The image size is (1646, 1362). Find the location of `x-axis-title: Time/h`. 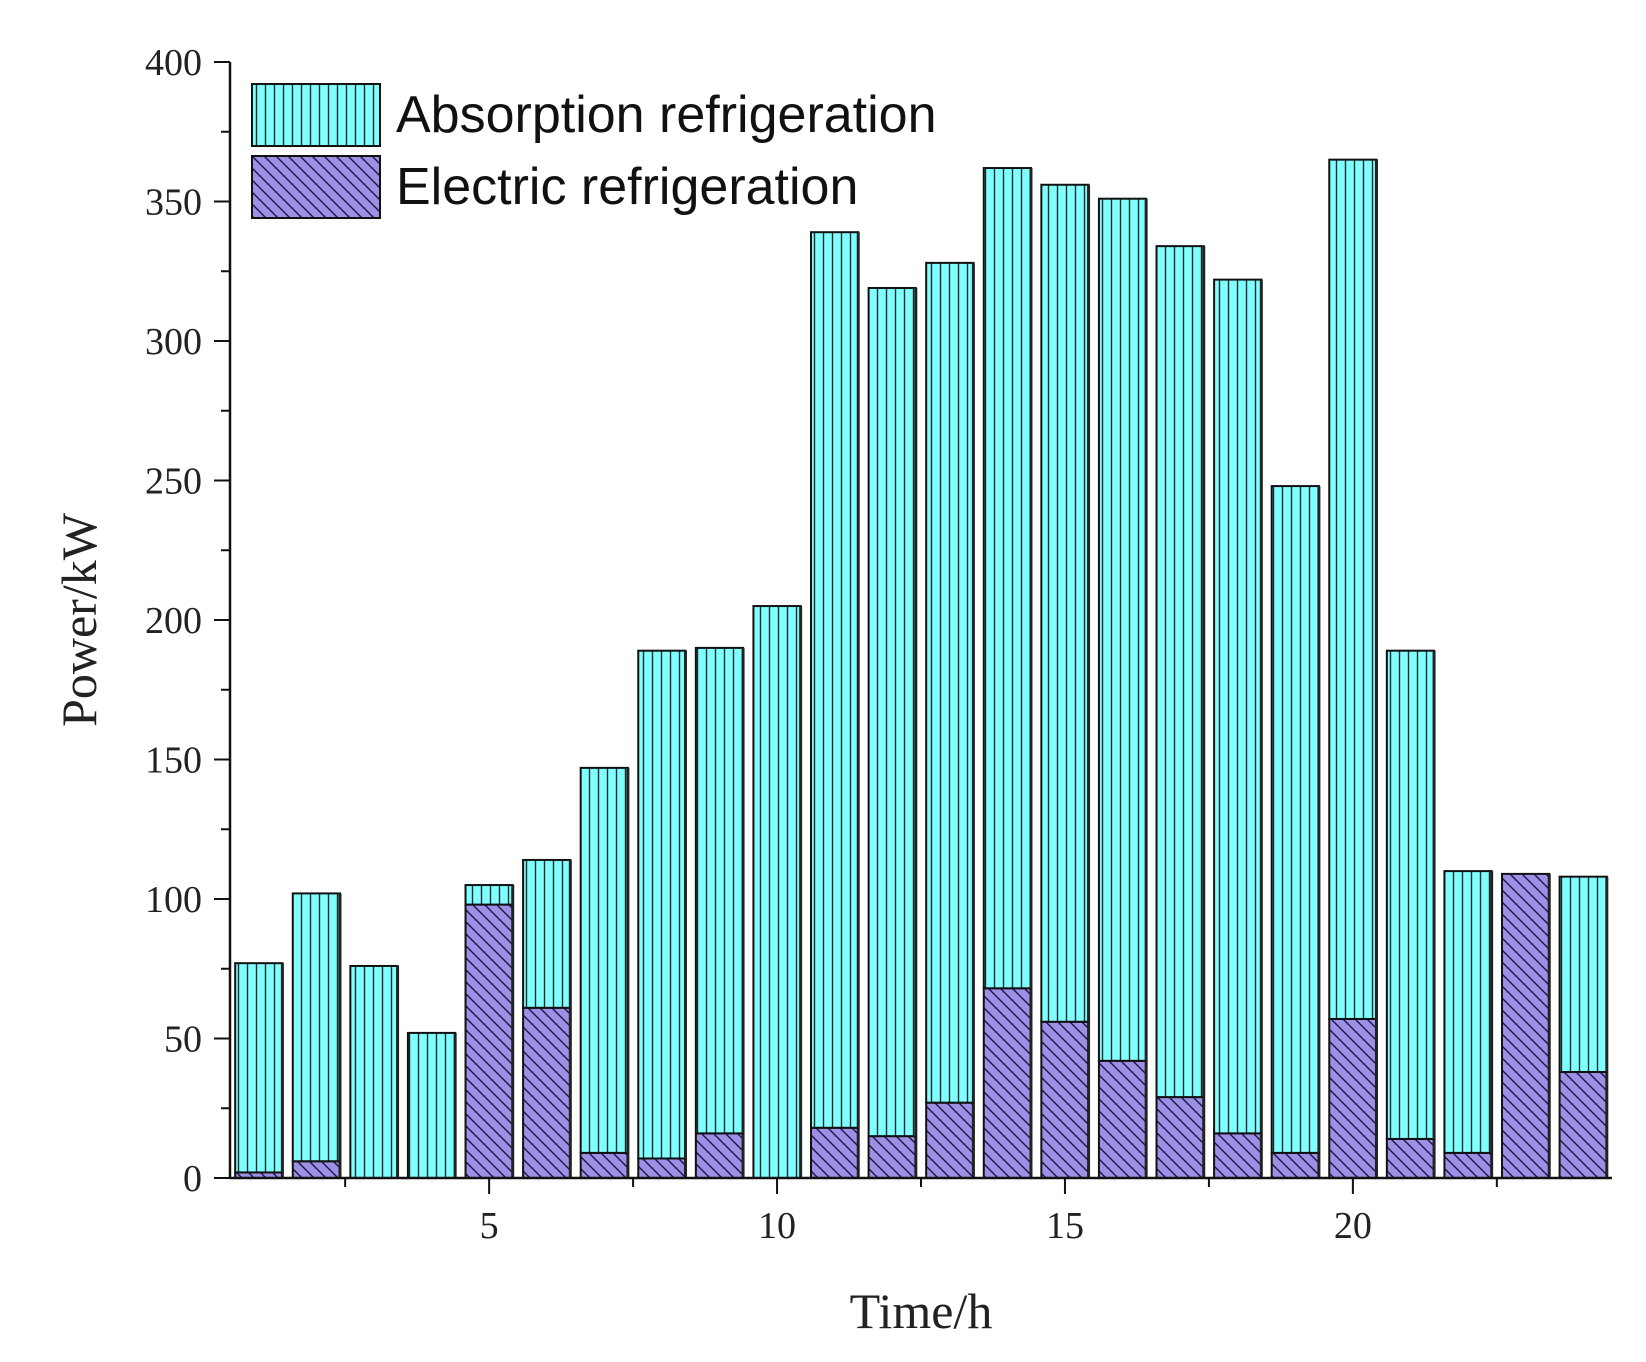

x-axis-title: Time/h is located at coordinates (921, 1311).